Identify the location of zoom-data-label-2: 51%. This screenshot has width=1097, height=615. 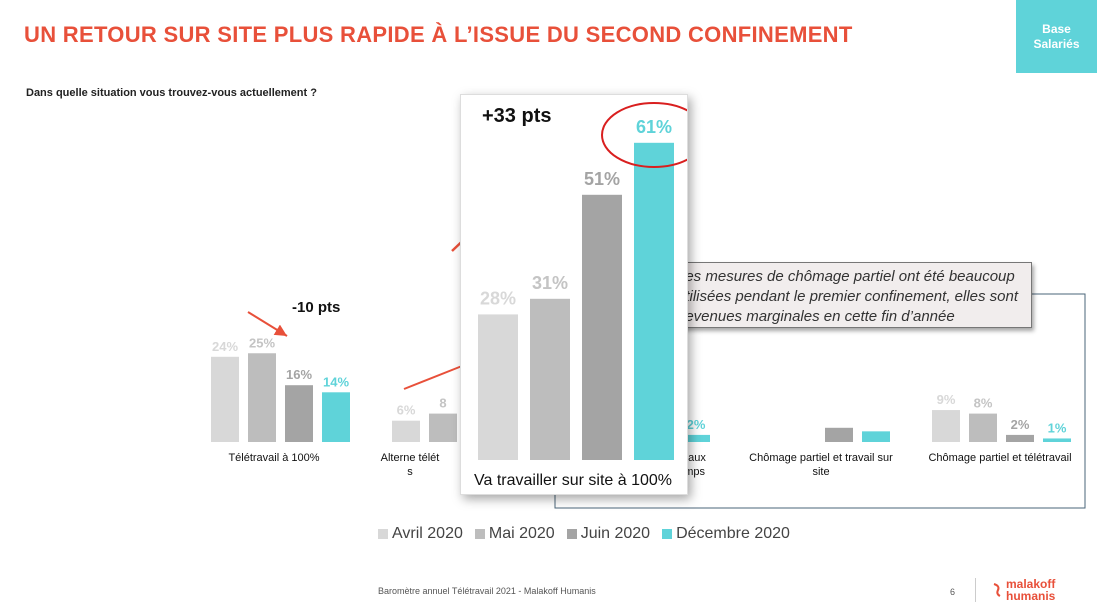
(602, 179).